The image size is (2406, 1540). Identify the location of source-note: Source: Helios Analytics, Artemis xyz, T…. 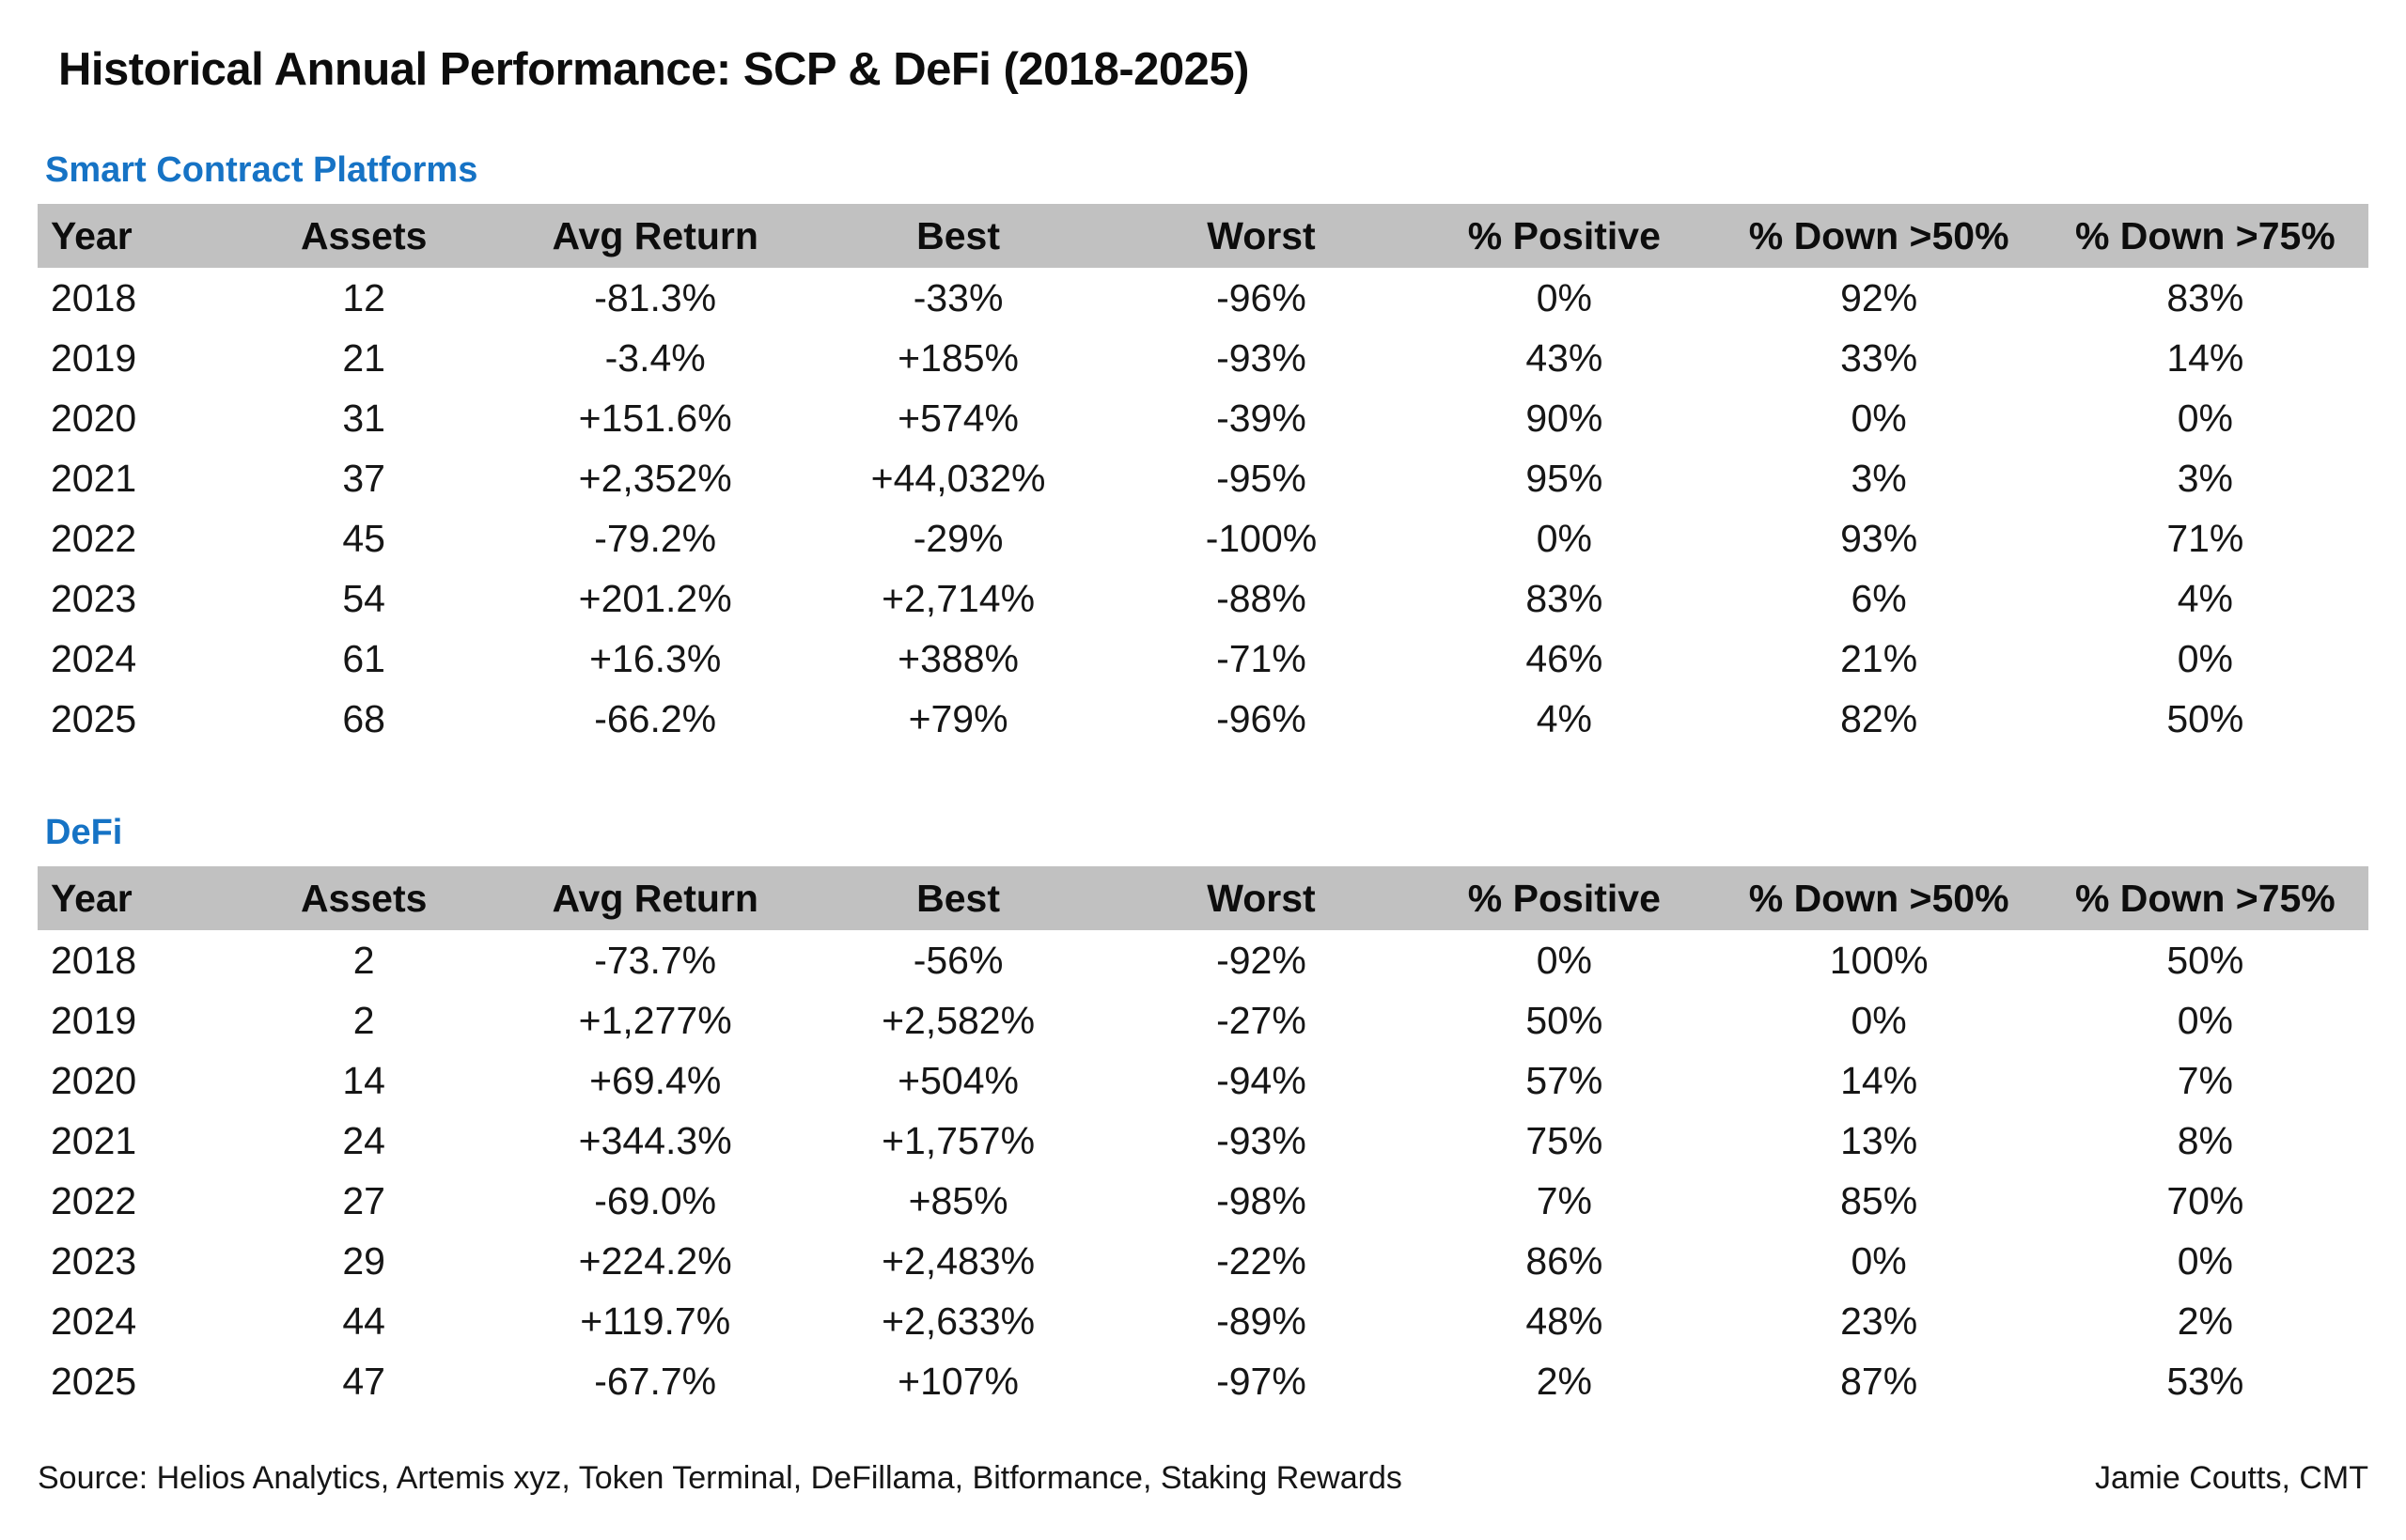
(720, 1478).